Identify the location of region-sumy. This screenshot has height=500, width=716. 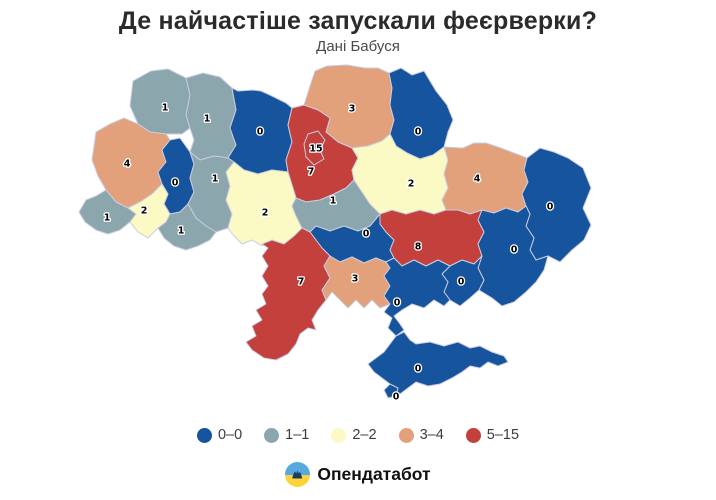
(421, 113).